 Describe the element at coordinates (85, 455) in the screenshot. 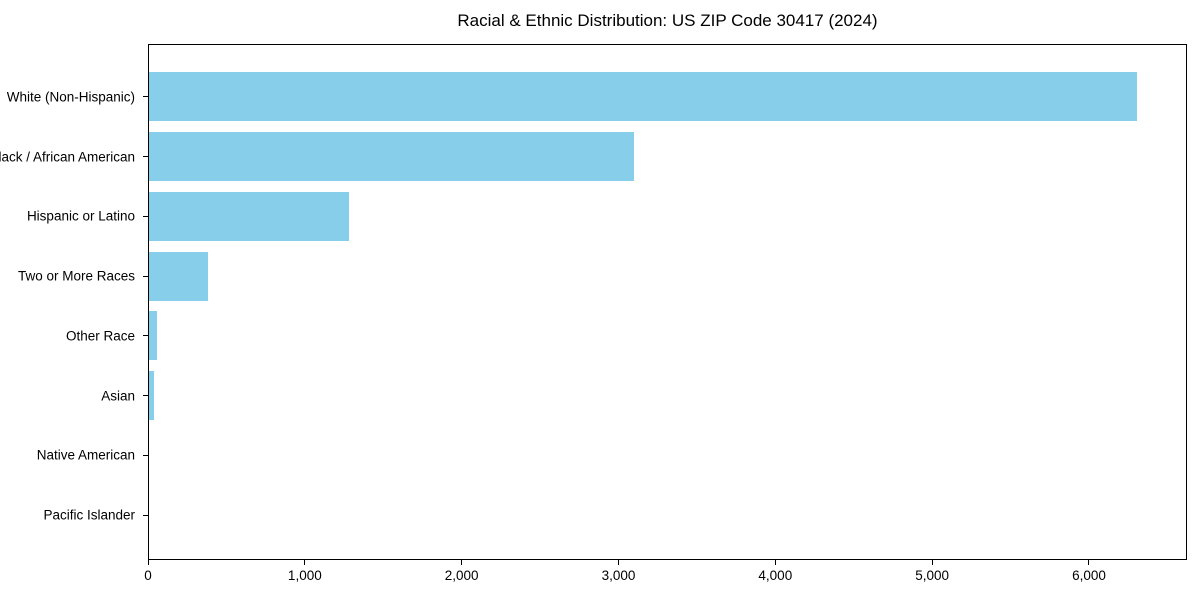

I see `y-tick-label: Native American` at that location.